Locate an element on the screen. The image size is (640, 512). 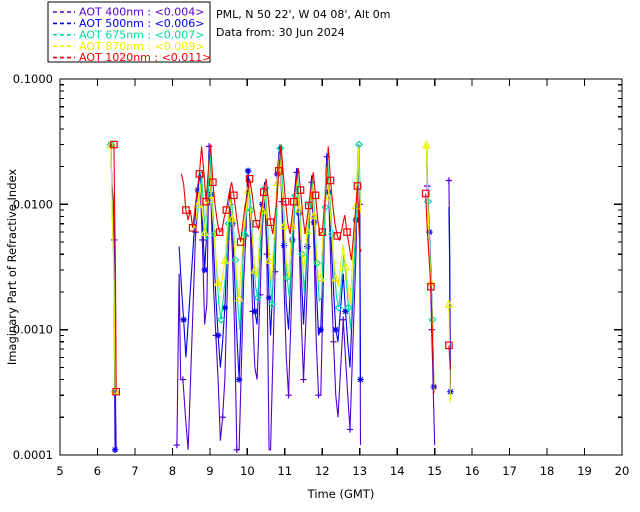
x-tick-label: 9 is located at coordinates (209, 471).